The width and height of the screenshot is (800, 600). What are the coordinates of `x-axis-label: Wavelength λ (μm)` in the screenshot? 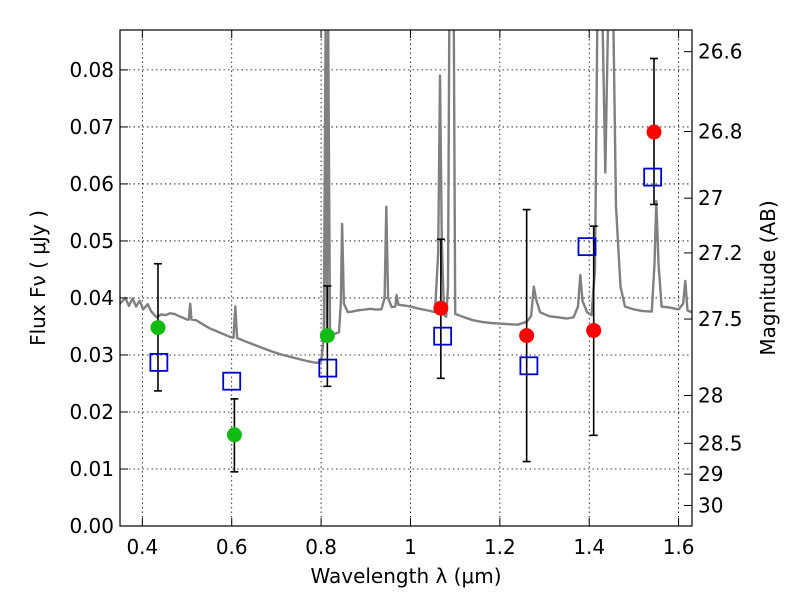 It's located at (405, 576).